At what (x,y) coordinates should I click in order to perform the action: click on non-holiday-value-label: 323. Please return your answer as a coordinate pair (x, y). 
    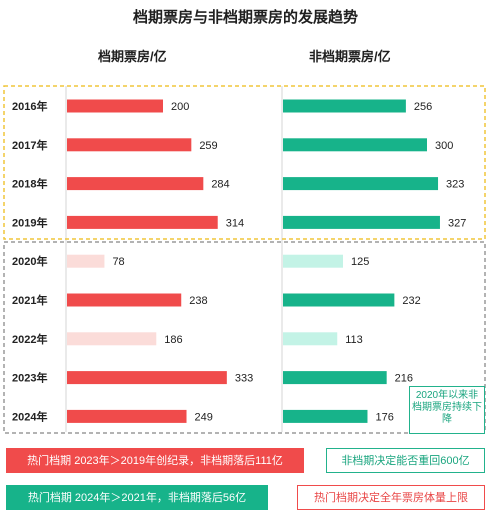
    Looking at the image, I should click on (455, 185).